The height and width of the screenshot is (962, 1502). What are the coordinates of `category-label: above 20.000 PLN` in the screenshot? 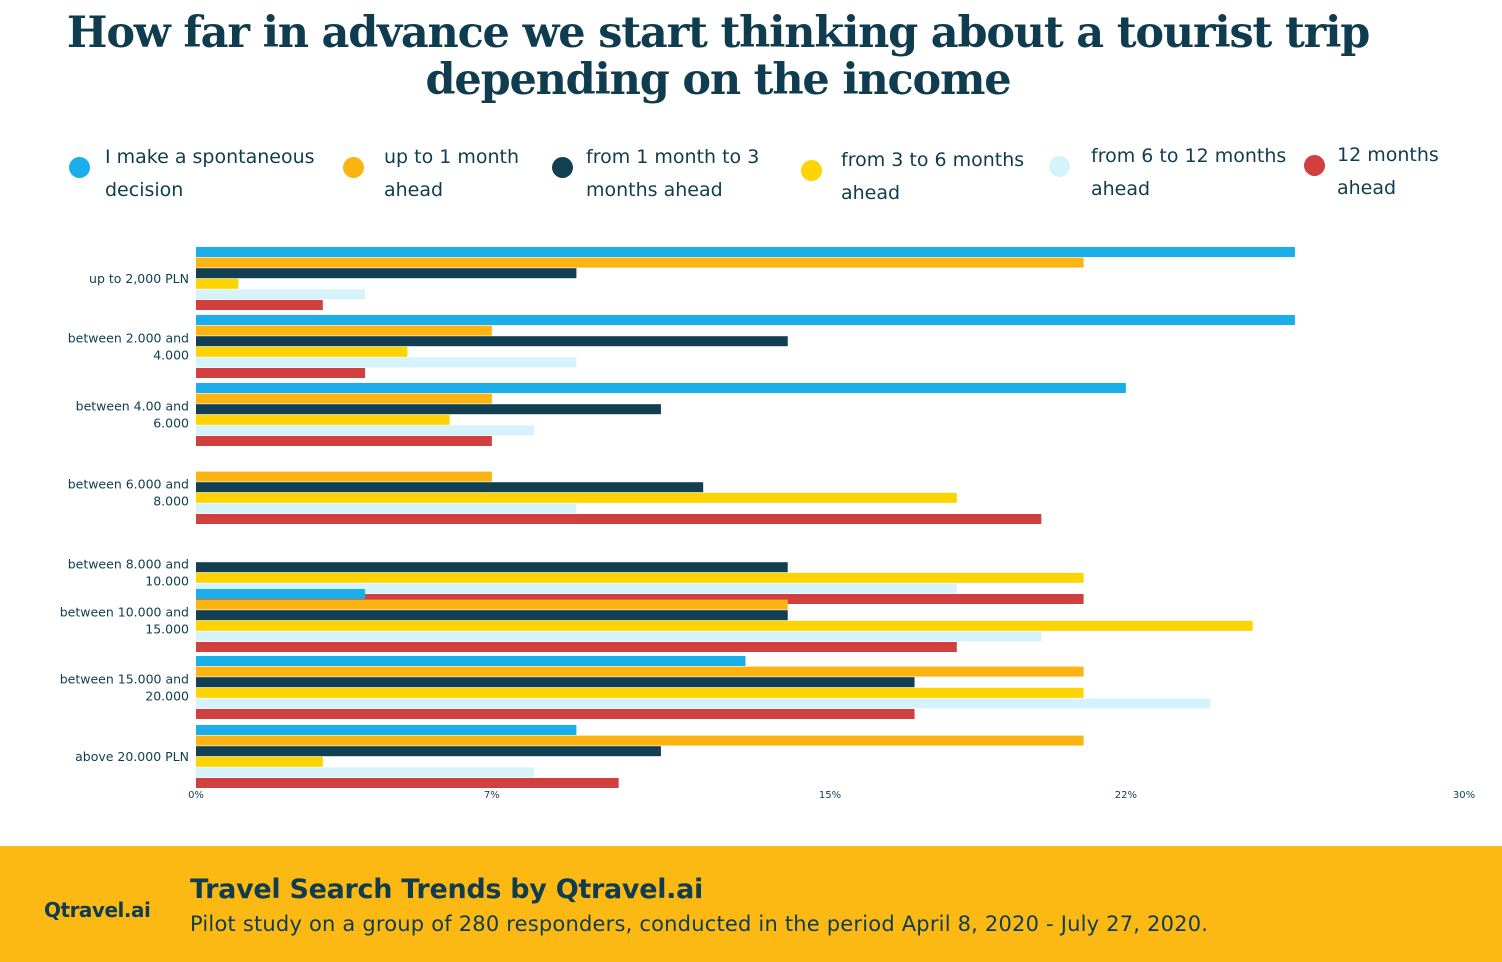 It's located at (132, 756).